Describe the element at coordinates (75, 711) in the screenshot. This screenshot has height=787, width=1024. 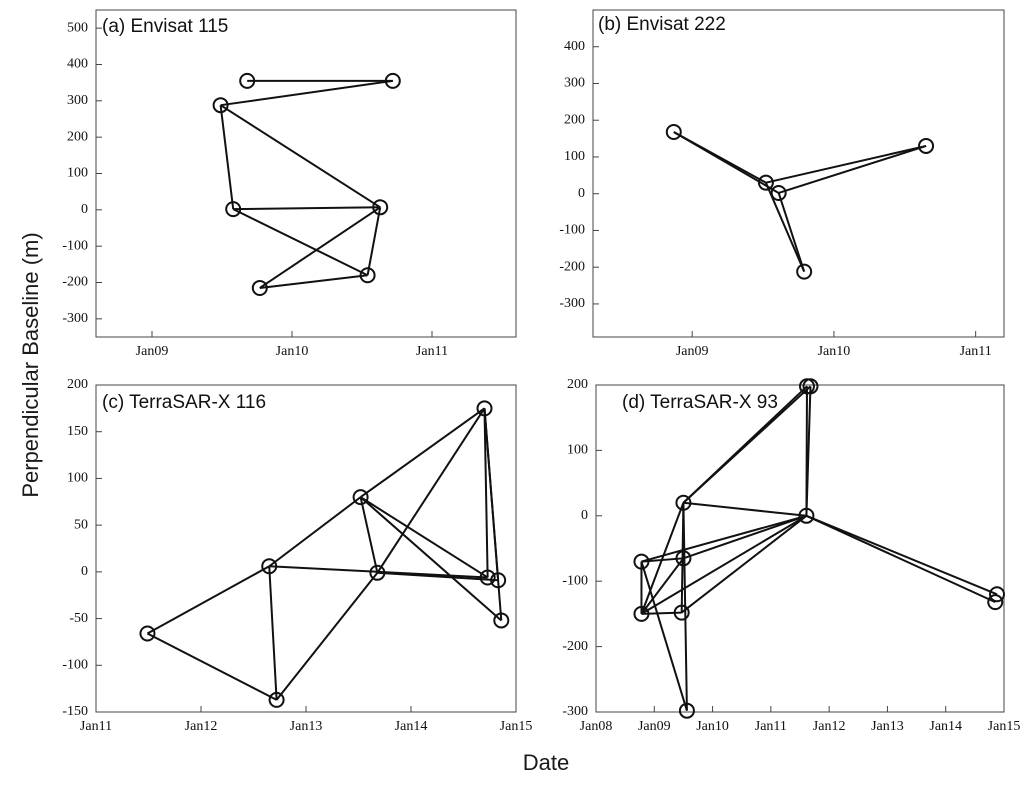
I see `y-tick-label: -150` at that location.